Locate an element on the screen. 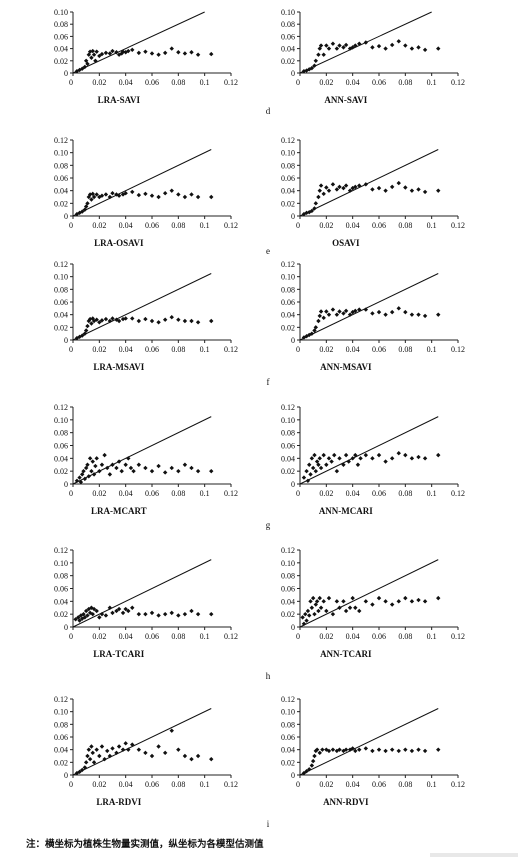 The height and width of the screenshot is (857, 518). x-axis-label: ANN-MCARI is located at coordinates (346, 511).